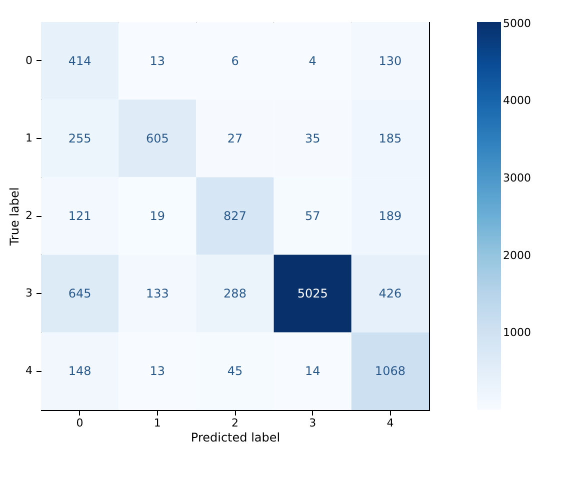 Image resolution: width=583 pixels, height=491 pixels. Describe the element at coordinates (235, 423) in the screenshot. I see `x-tick-label: 2` at that location.